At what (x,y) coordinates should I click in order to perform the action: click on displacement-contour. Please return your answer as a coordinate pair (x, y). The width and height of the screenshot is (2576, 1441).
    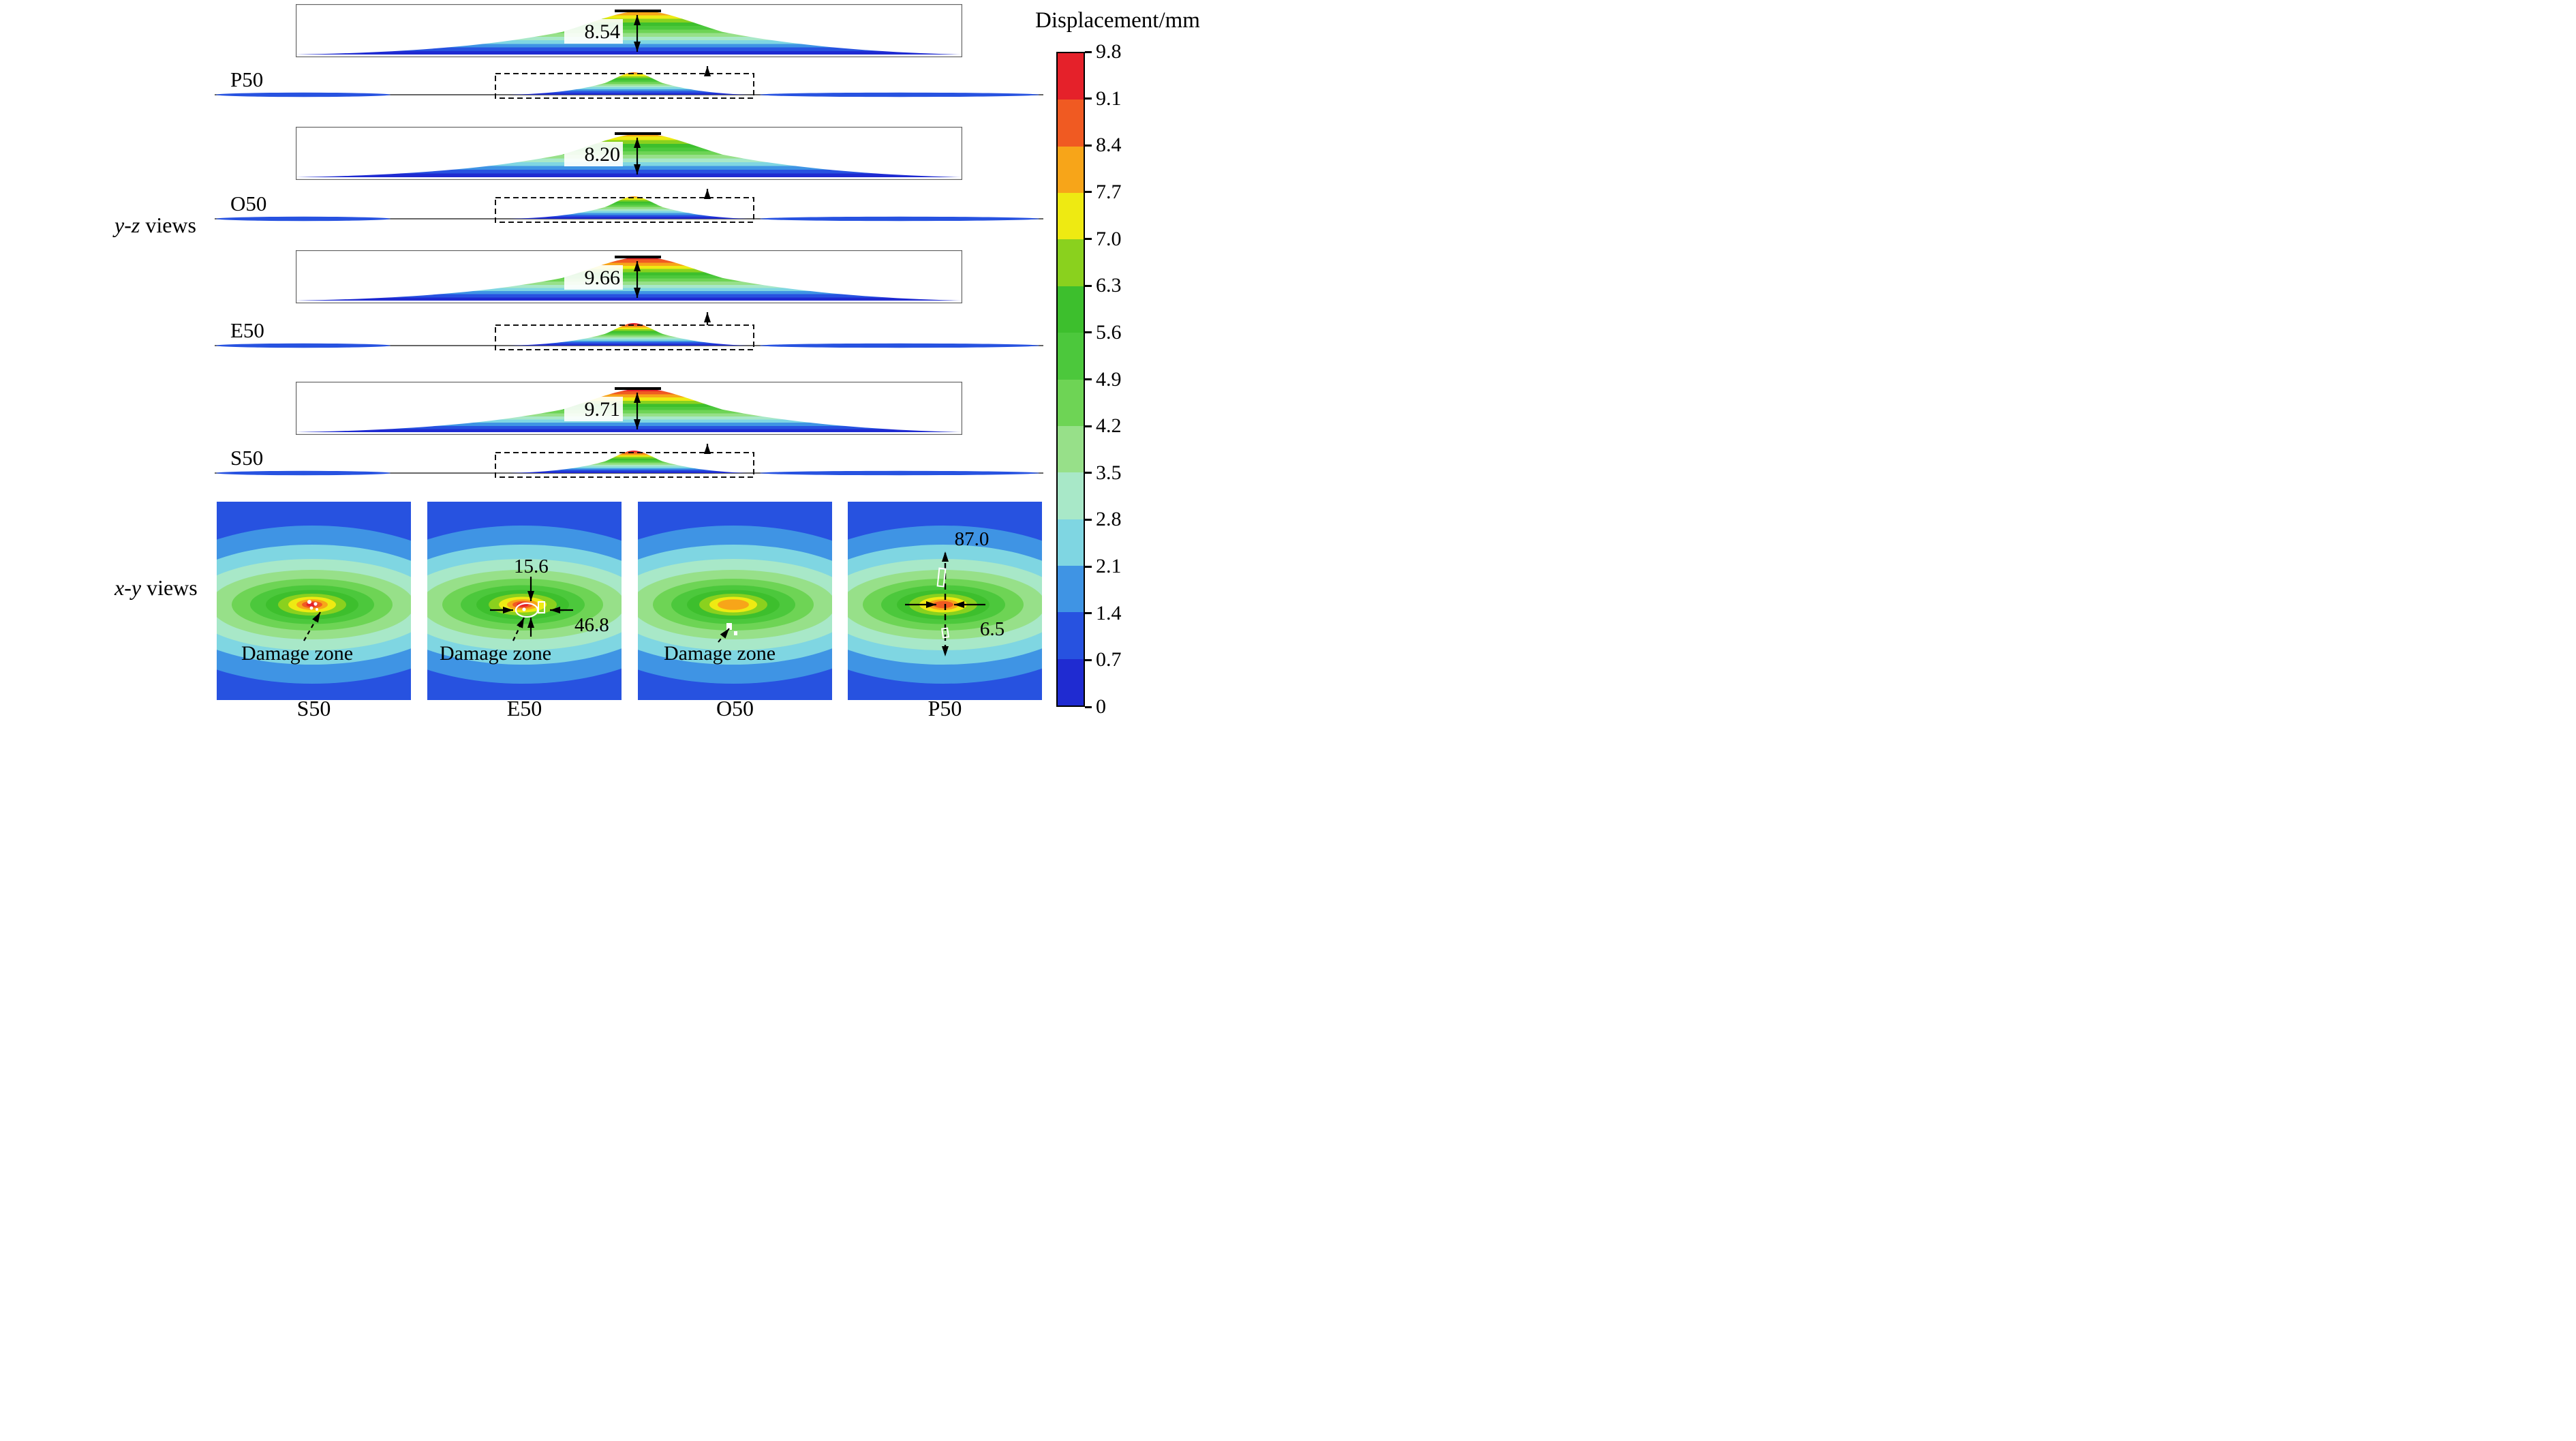
    Looking at the image, I should click on (629, 155).